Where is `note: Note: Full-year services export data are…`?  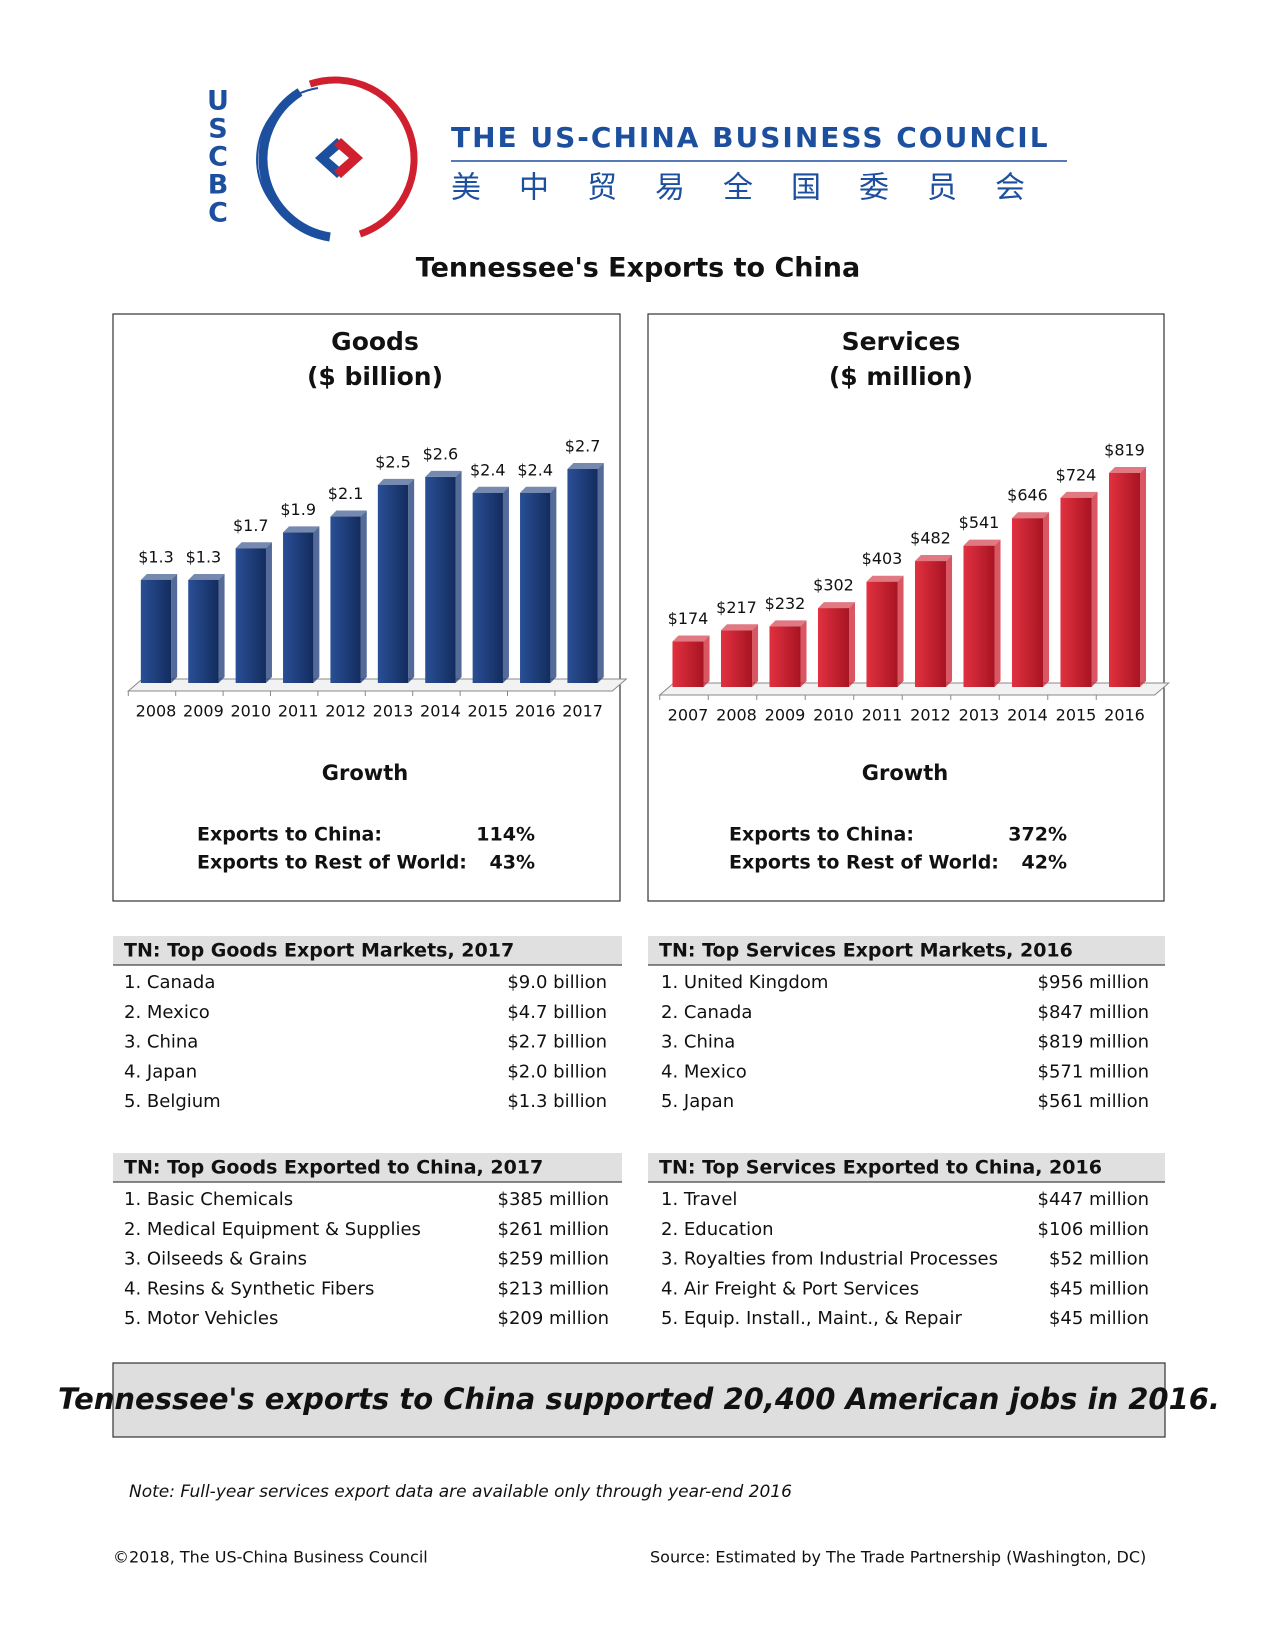 note: Note: Full-year services export data are… is located at coordinates (460, 1492).